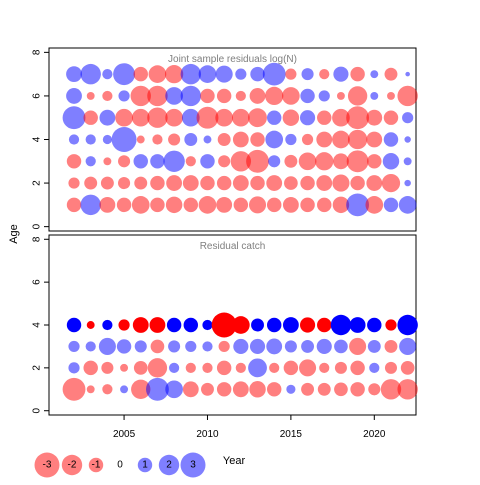 This screenshot has height=485, width=480. Describe the element at coordinates (37, 139) in the screenshot. I see `y-tick-label: 4` at that location.